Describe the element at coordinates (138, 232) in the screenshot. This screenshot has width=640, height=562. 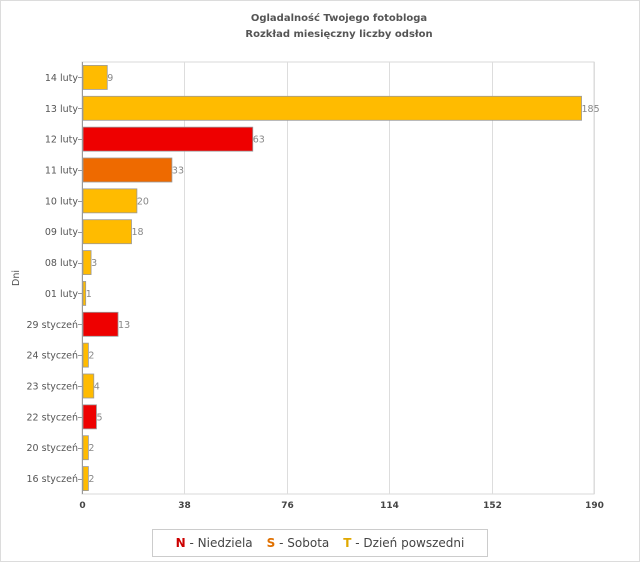
I see `data-label: 18` at that location.